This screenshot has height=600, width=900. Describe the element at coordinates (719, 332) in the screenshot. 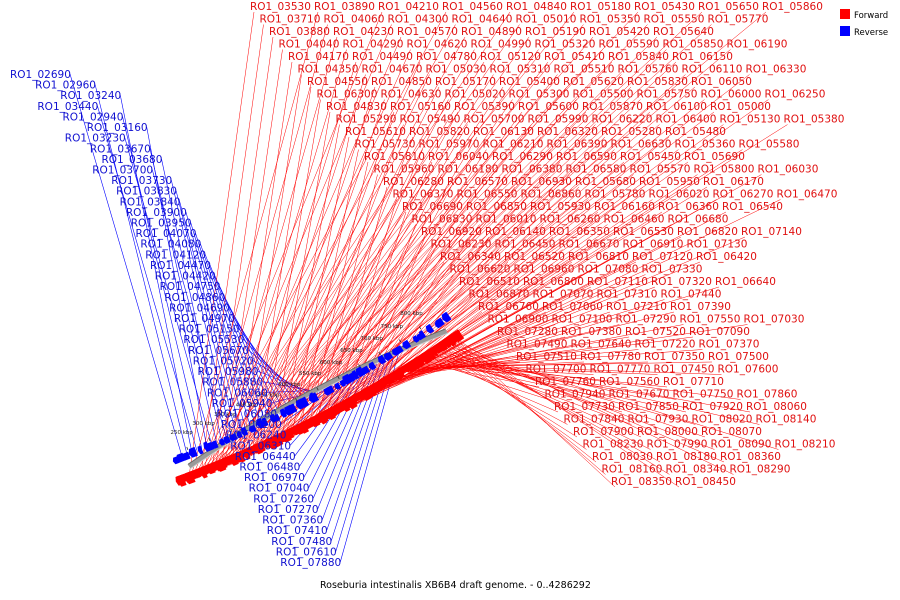

I see `forward-gene-label: RO1_07090` at that location.